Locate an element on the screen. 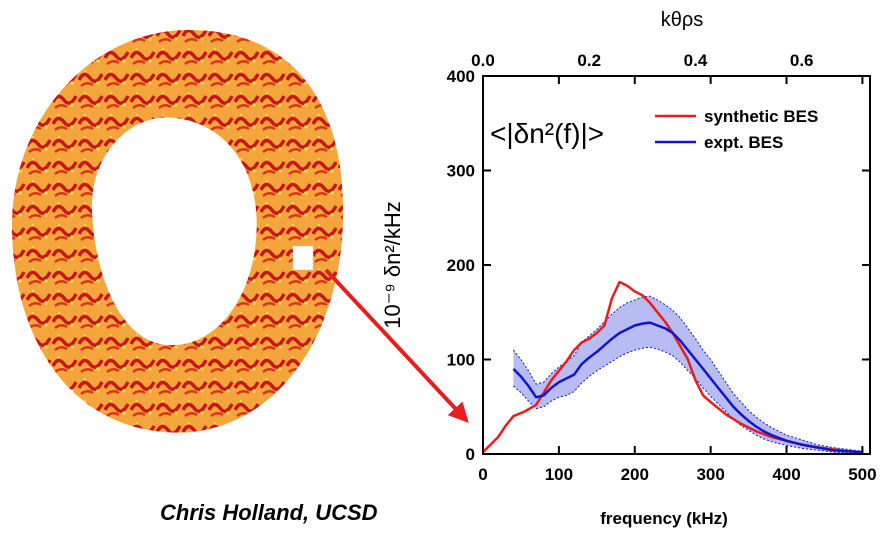 This screenshot has width=887, height=536. top-tick-label: 0.4 is located at coordinates (696, 60).